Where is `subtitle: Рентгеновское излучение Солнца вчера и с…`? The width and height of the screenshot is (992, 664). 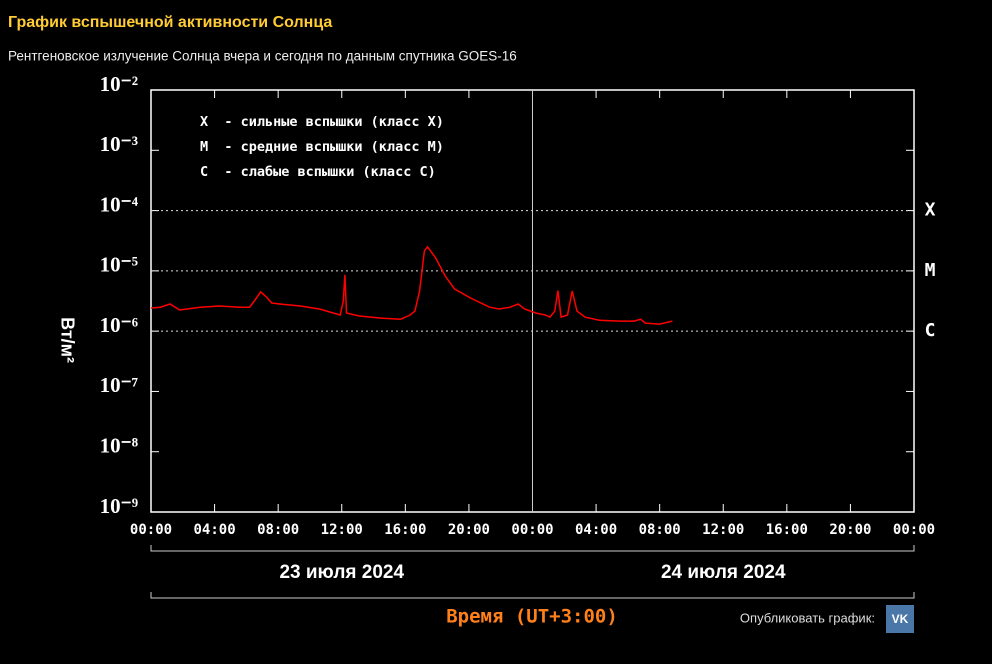 subtitle: Рентгеновское излучение Солнца вчера и с… is located at coordinates (262, 56).